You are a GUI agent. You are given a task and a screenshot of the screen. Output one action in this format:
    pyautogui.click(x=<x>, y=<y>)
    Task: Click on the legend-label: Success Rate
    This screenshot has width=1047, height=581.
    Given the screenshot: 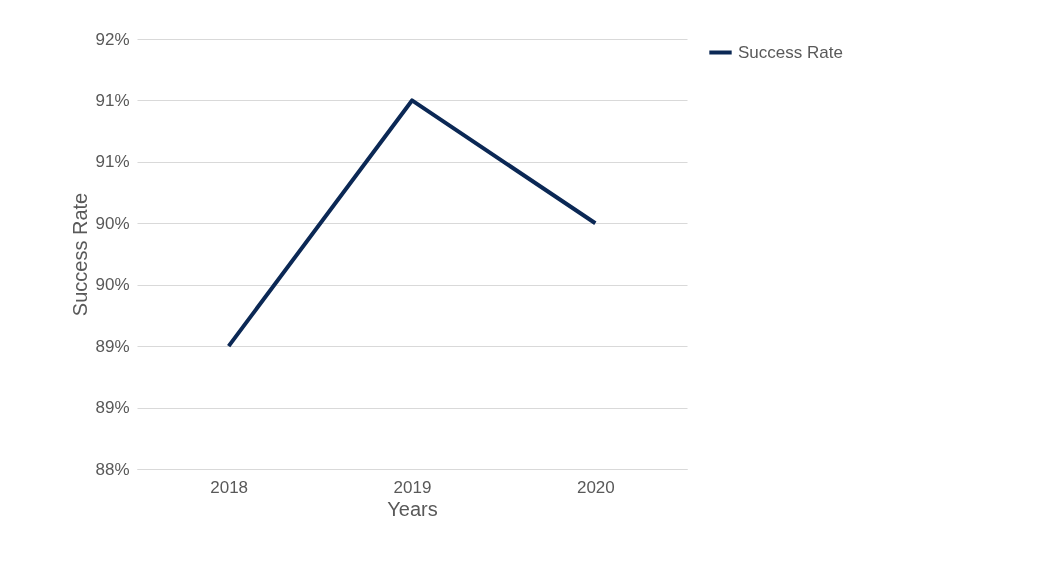 What is the action you would take?
    pyautogui.click(x=790, y=52)
    